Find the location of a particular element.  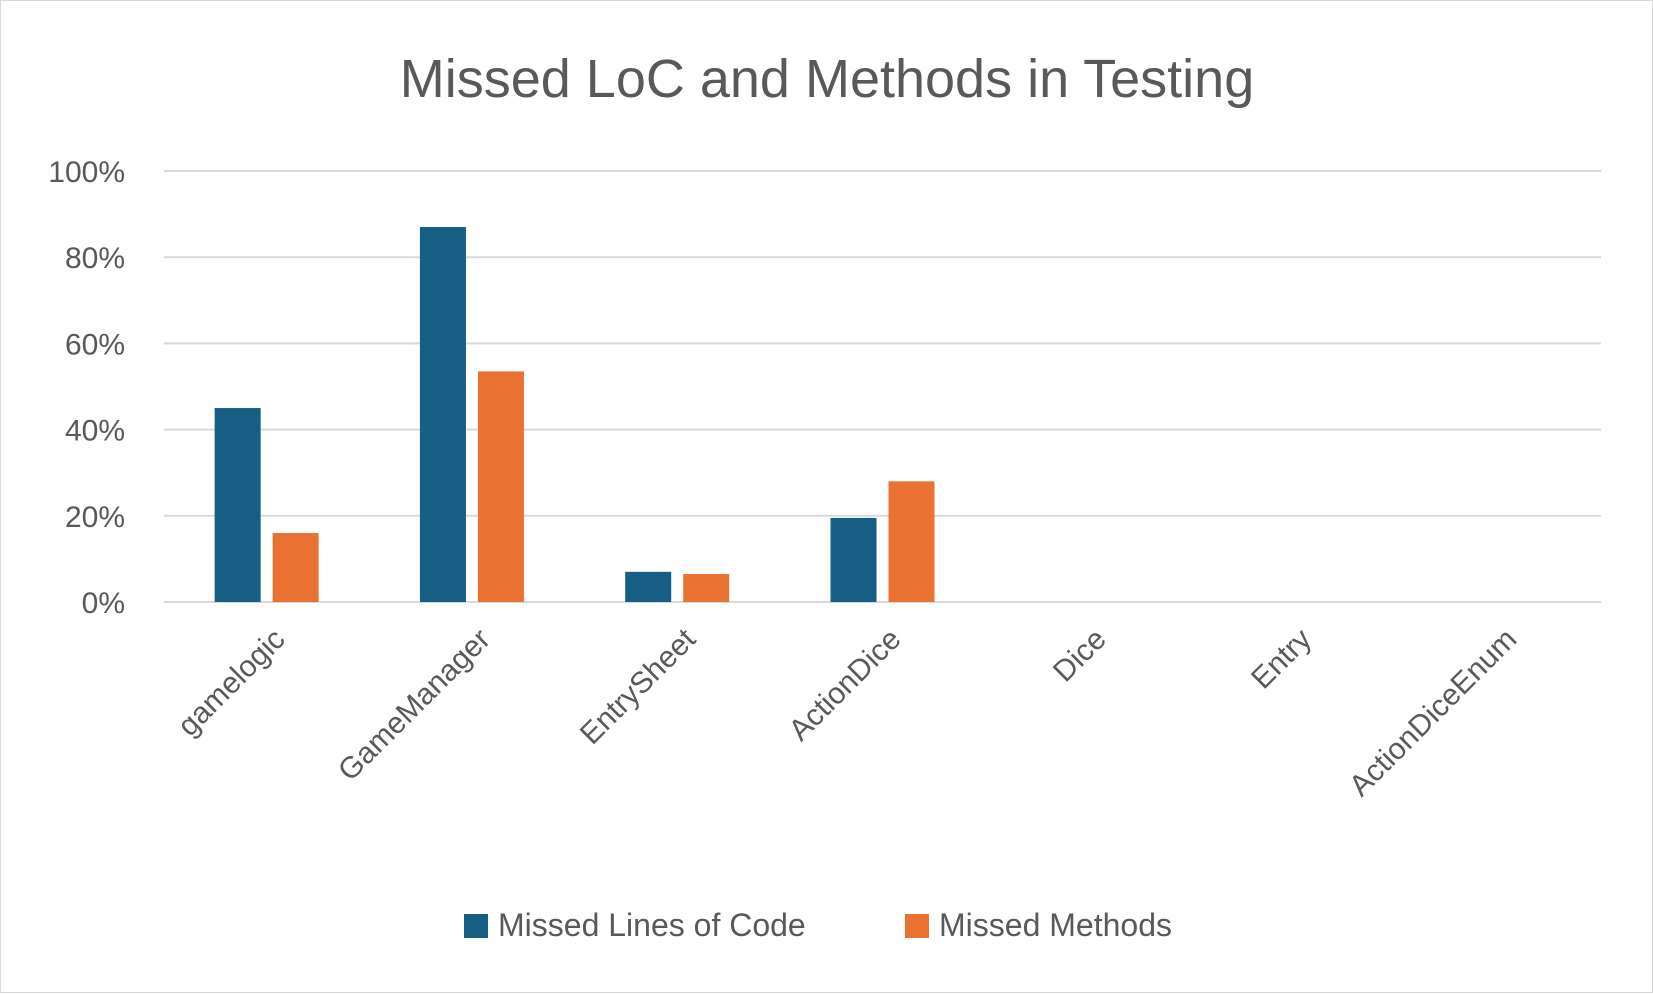

x-category-label: ActionDiceEnum is located at coordinates (1433, 713).